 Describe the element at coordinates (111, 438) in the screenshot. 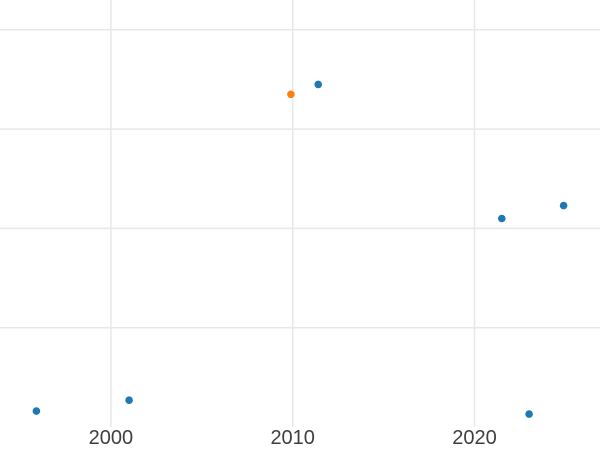

I see `x-tick-label: 2000` at that location.